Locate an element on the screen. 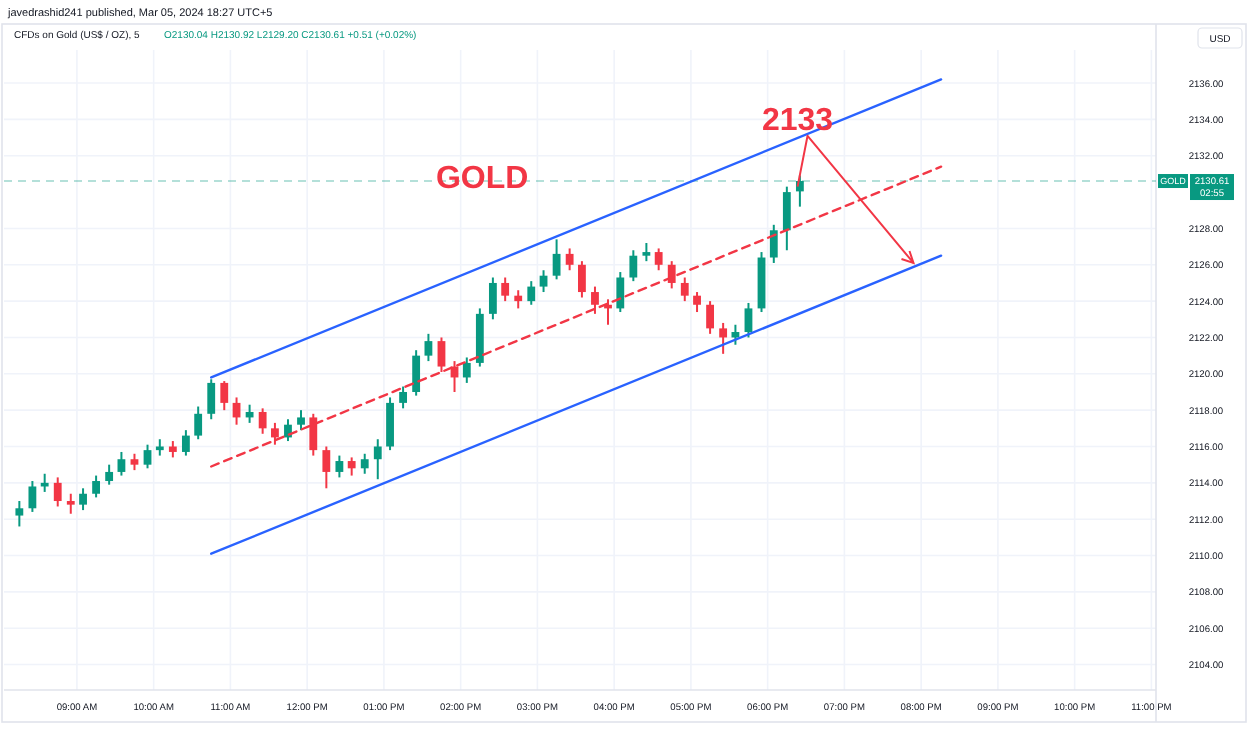 Image resolution: width=1250 pixels, height=736 pixels. annotation: 2133 is located at coordinates (797, 120).